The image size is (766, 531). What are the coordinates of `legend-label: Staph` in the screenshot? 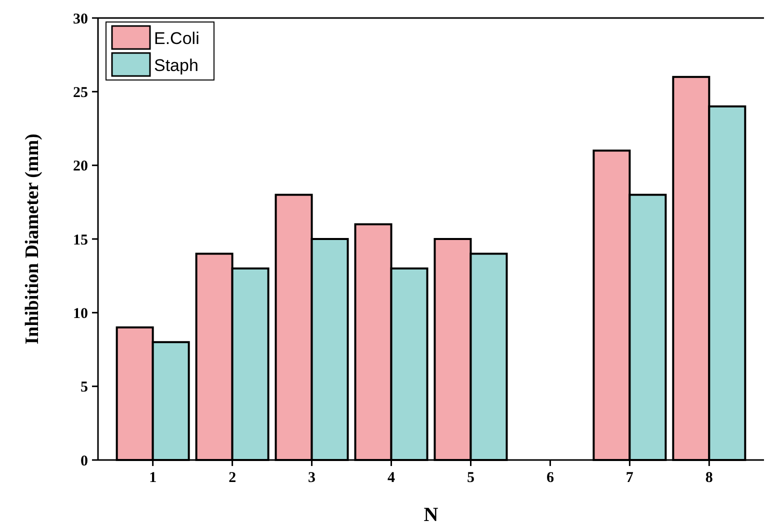 It's located at (176, 65).